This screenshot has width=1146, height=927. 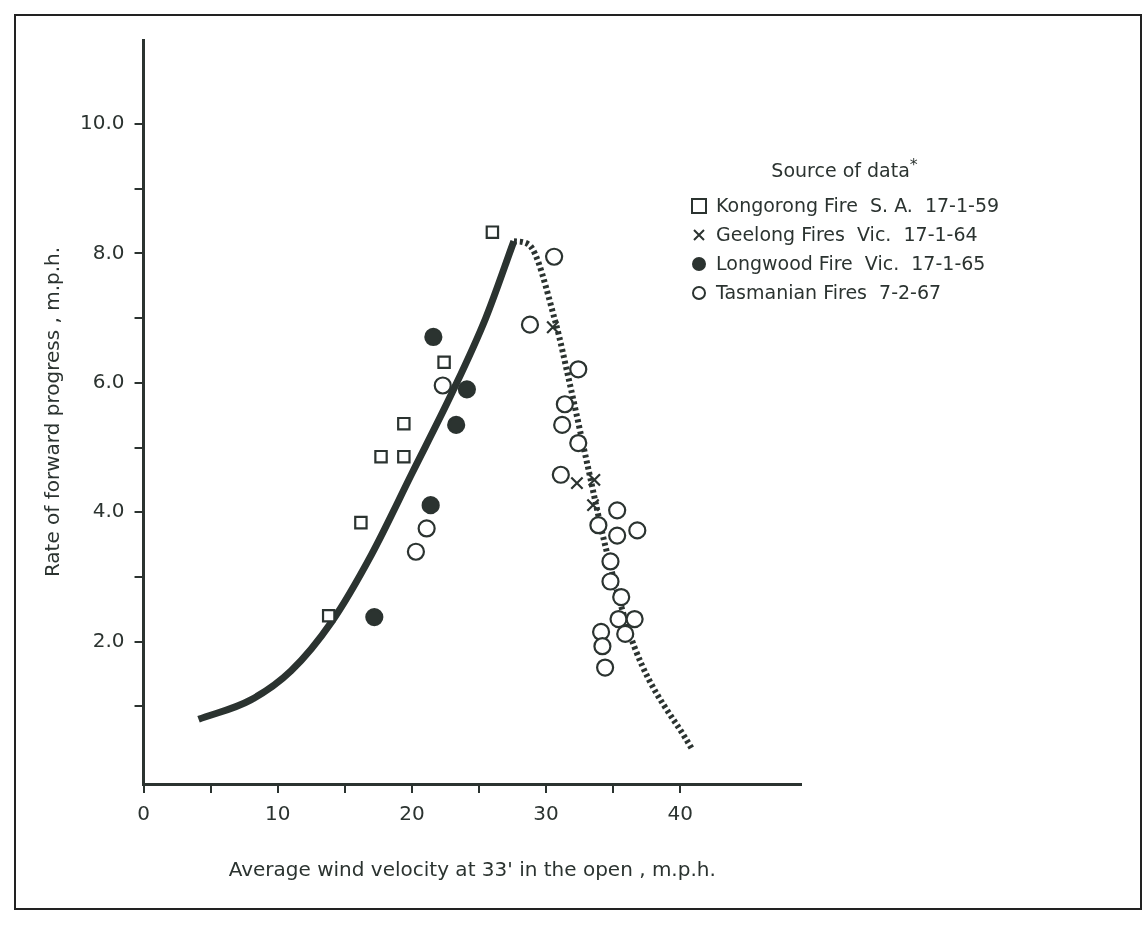 What do you see at coordinates (851, 264) in the screenshot?
I see `legend-label: Longwood Fire Vic. 17-1-65` at bounding box center [851, 264].